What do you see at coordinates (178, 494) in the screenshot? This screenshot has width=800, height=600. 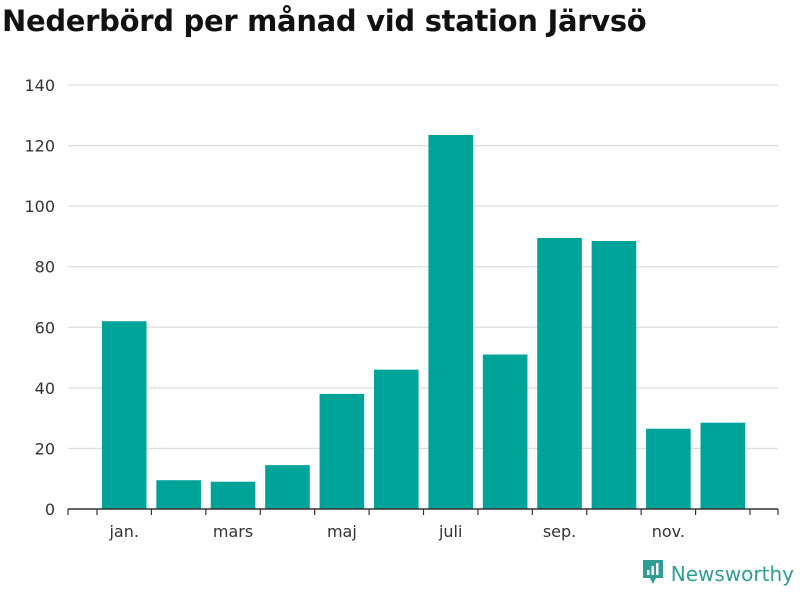 I see `bar-feb` at bounding box center [178, 494].